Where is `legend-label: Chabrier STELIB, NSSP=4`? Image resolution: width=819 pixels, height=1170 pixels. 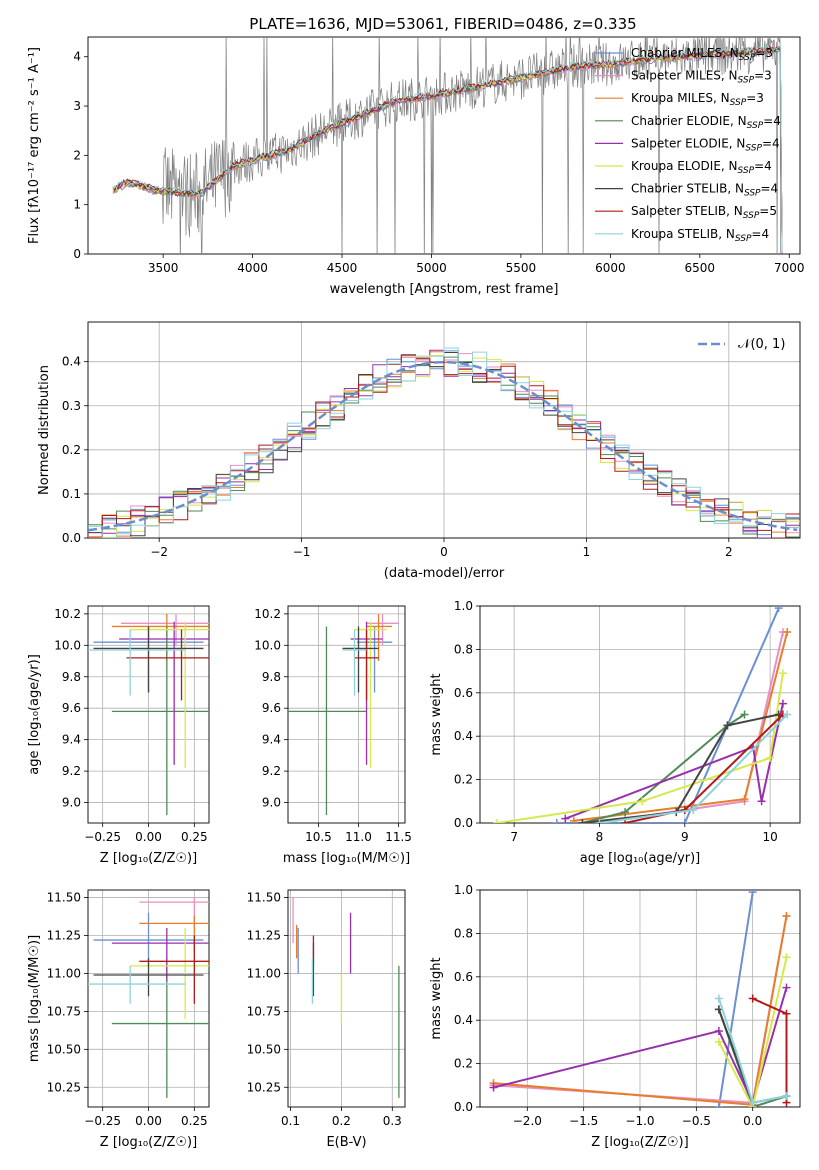 legend-label: Chabrier STELIB, NSSP=4 is located at coordinates (704, 190).